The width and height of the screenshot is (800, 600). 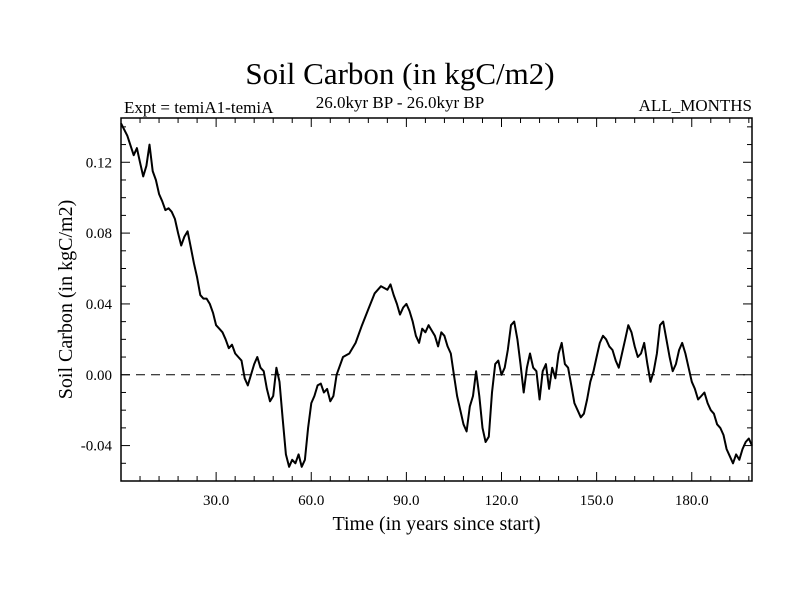 What do you see at coordinates (199, 107) in the screenshot?
I see `experiment-label: Expt = temiA1-temiA` at bounding box center [199, 107].